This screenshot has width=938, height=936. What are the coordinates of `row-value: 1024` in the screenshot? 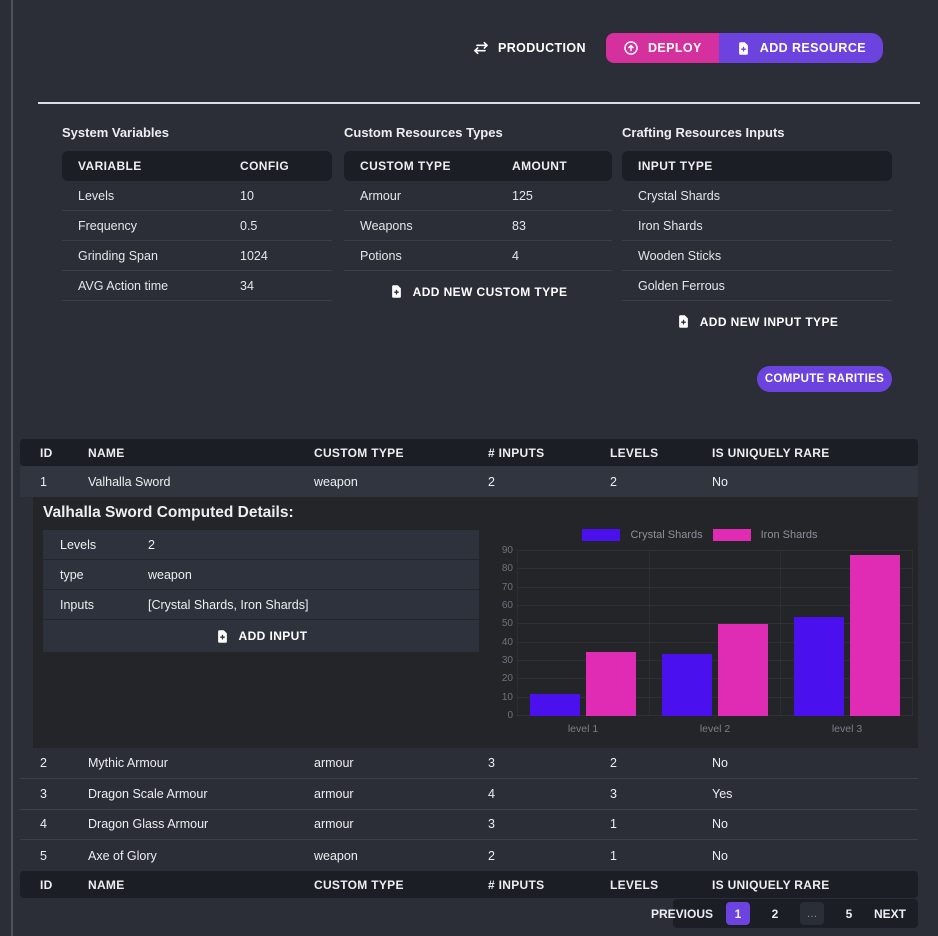 It's located at (254, 255).